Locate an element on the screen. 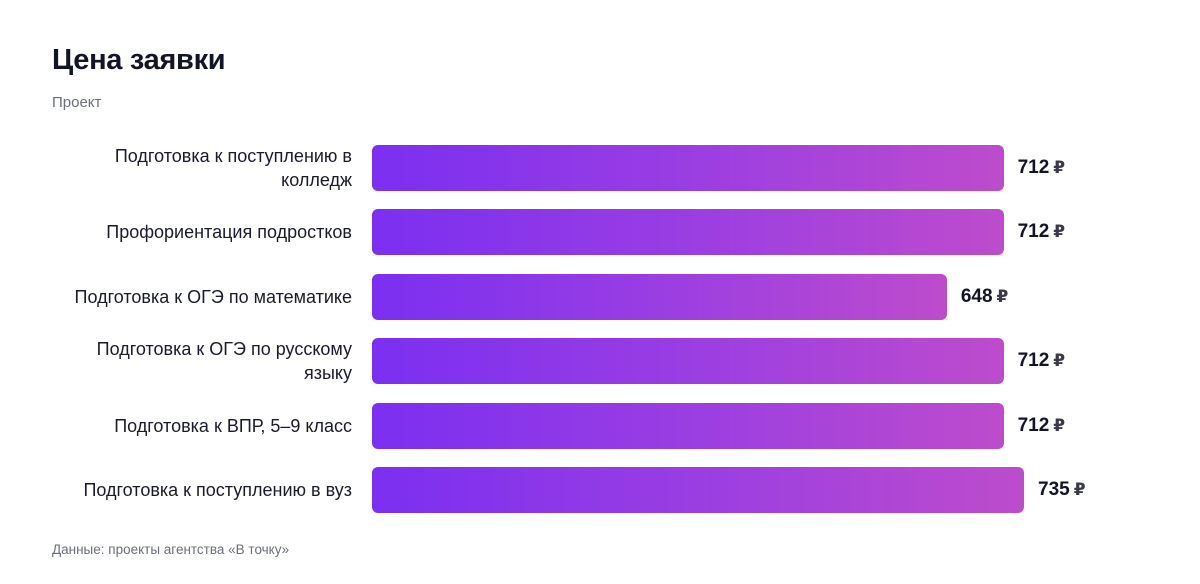 The height and width of the screenshot is (584, 1200). category-label: Подготовка к поступлению в вуз is located at coordinates (217, 490).